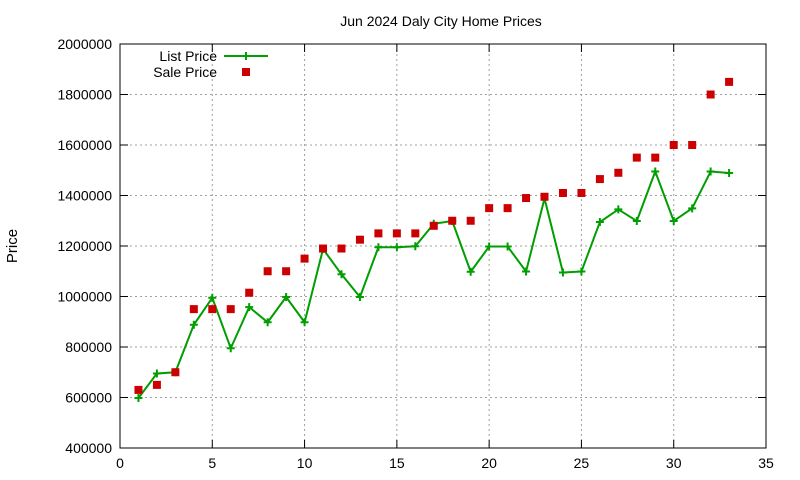 The image size is (800, 480). What do you see at coordinates (88, 398) in the screenshot?
I see `y-tick-label: 600000` at bounding box center [88, 398].